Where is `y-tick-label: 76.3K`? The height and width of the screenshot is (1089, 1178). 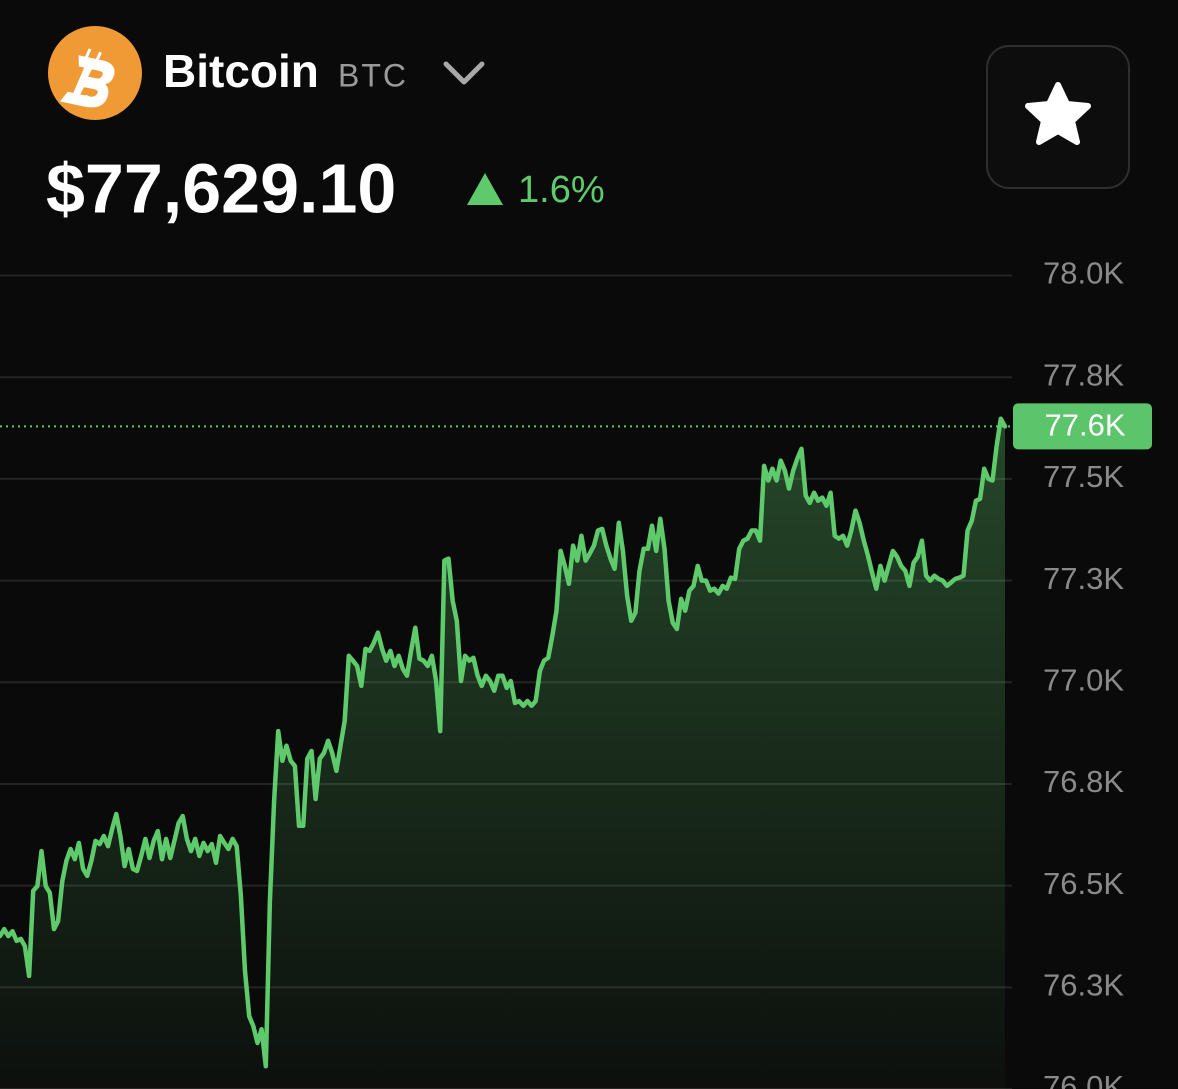 y-tick-label: 76.3K is located at coordinates (1083, 985).